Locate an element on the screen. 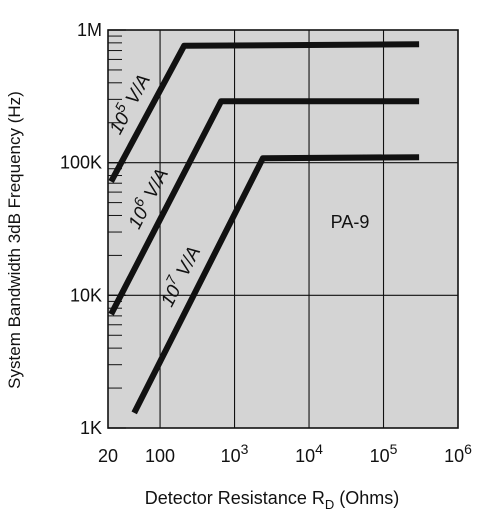  y-tick-labels: 1K 10K 100K 1M is located at coordinates (81, 229).